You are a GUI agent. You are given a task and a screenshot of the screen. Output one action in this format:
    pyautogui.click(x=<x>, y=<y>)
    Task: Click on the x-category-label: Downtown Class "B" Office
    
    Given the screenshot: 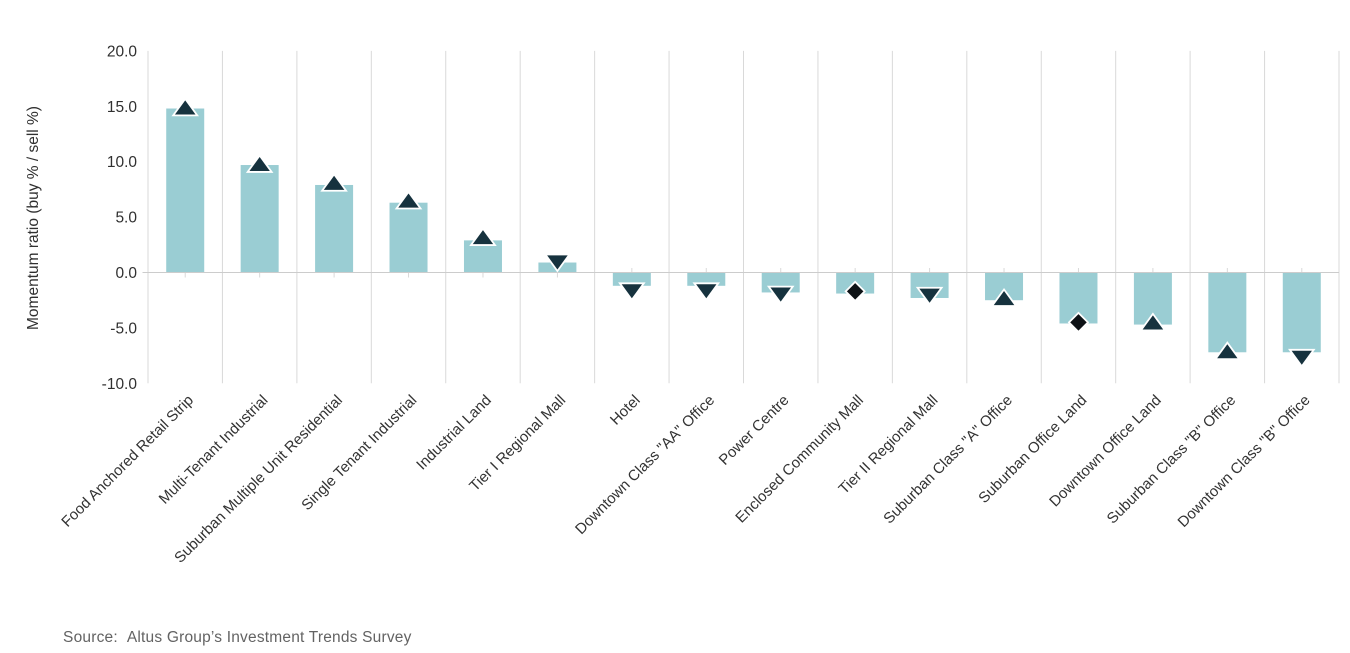 What is the action you would take?
    pyautogui.click(x=1244, y=461)
    